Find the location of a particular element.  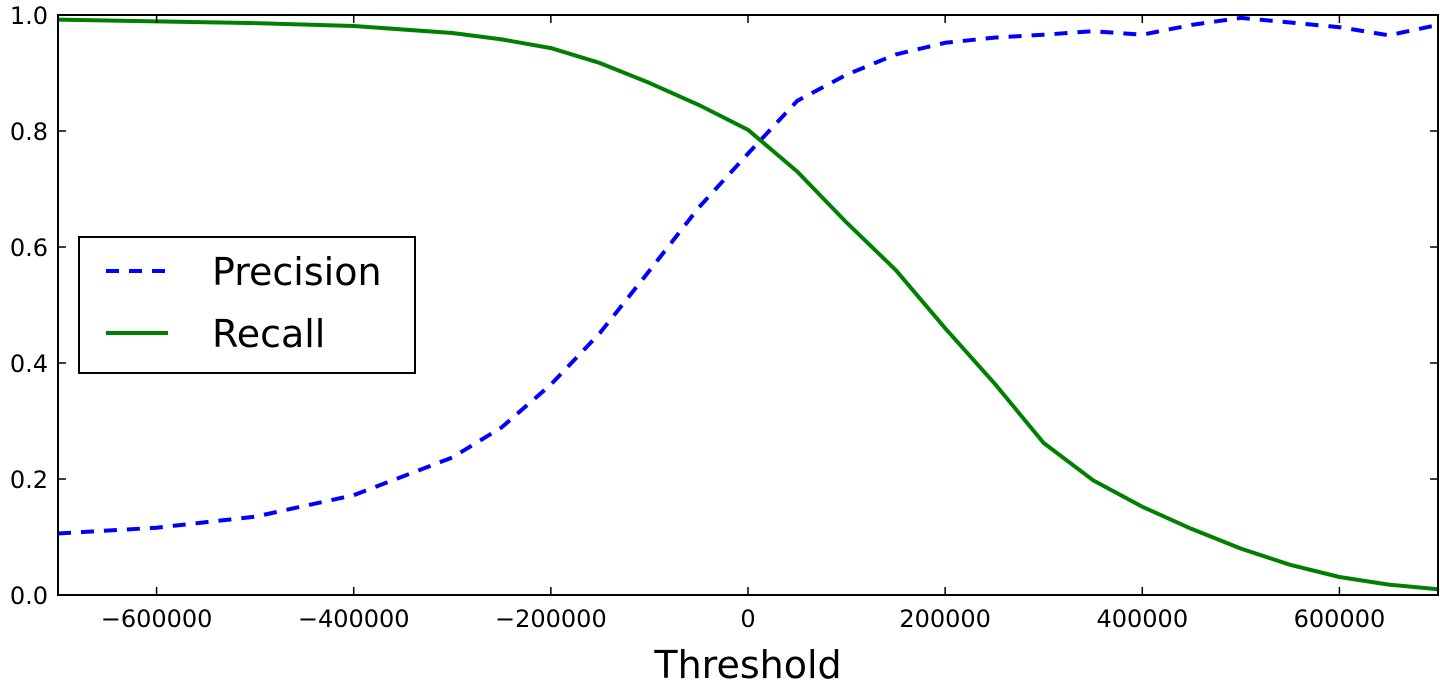

legend-label-precision: Precision is located at coordinates (297, 272).